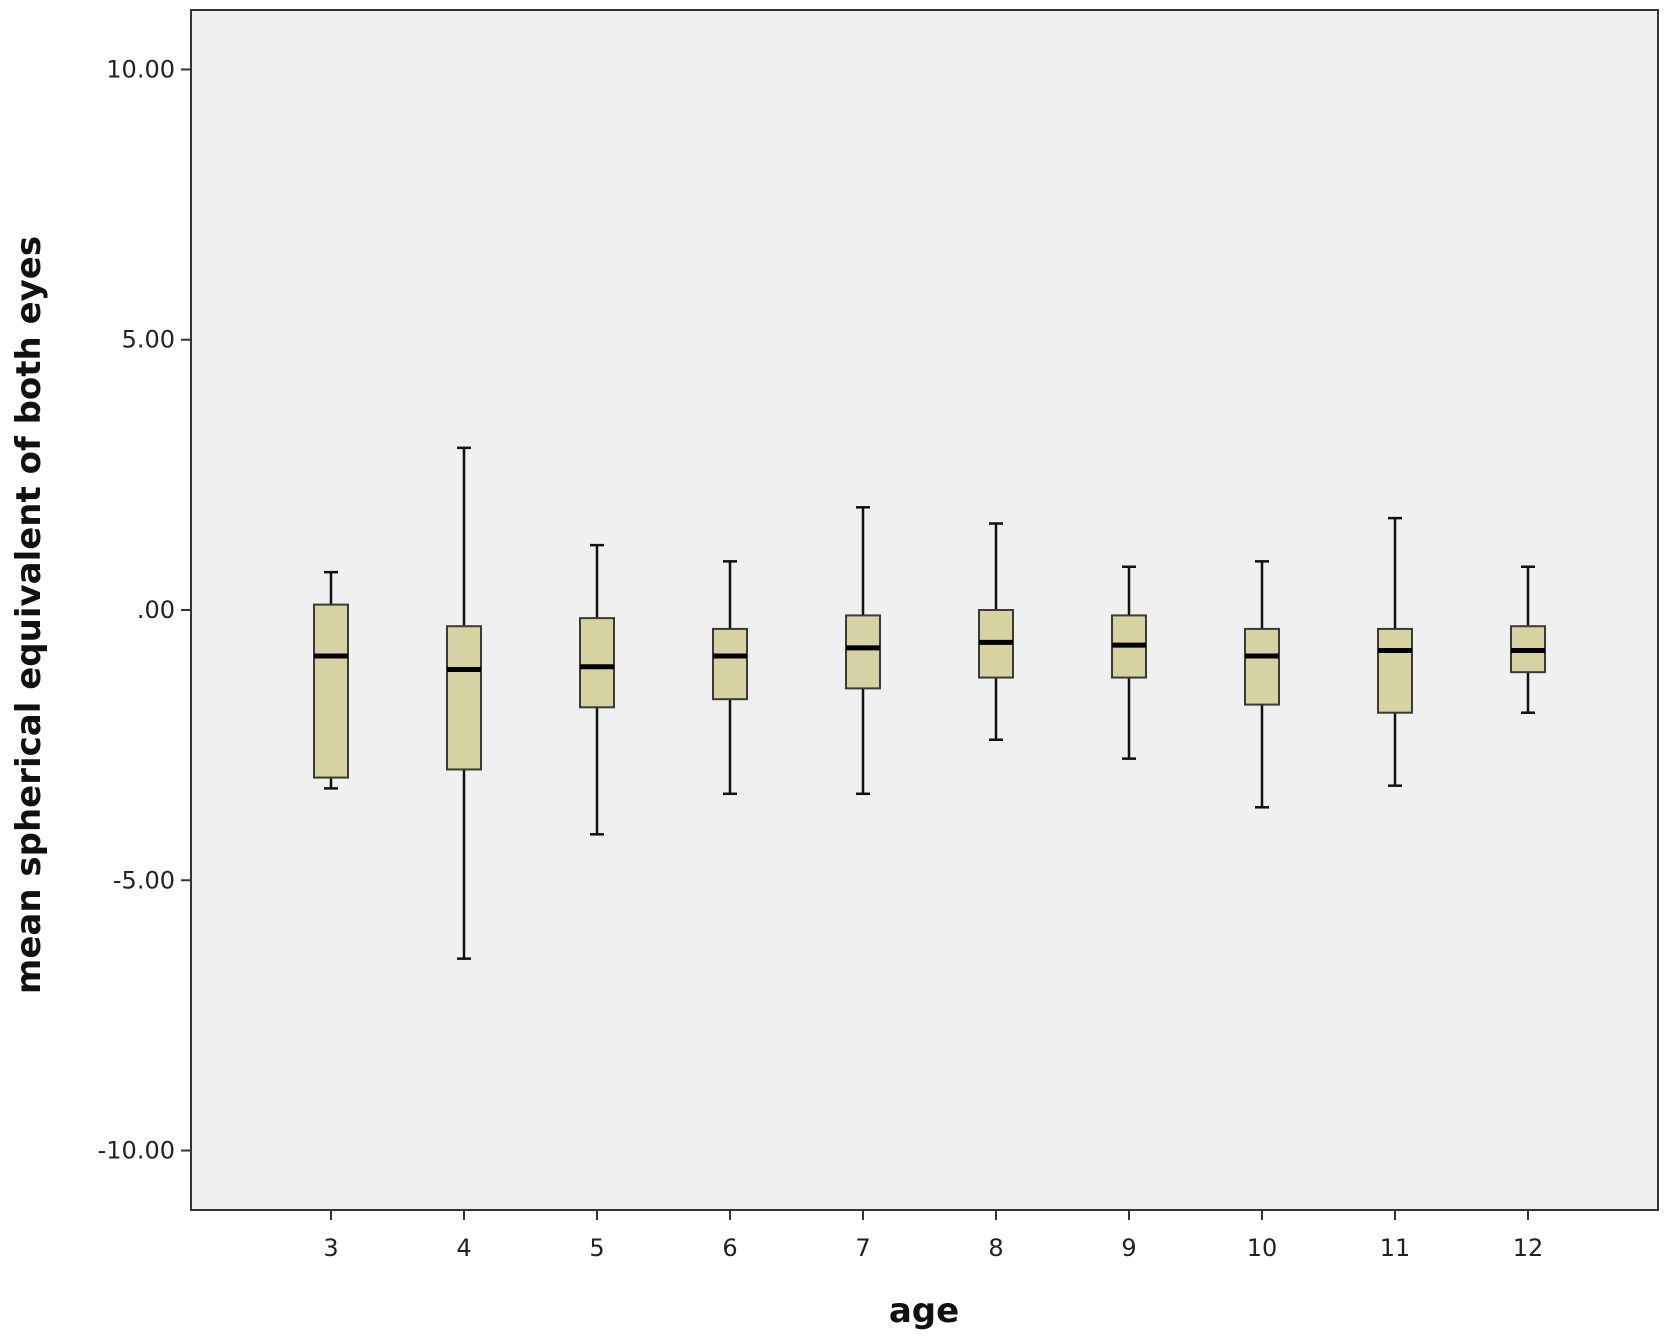 The height and width of the screenshot is (1339, 1667). What do you see at coordinates (156, 610) in the screenshot?
I see `y-tick-label: .00` at bounding box center [156, 610].